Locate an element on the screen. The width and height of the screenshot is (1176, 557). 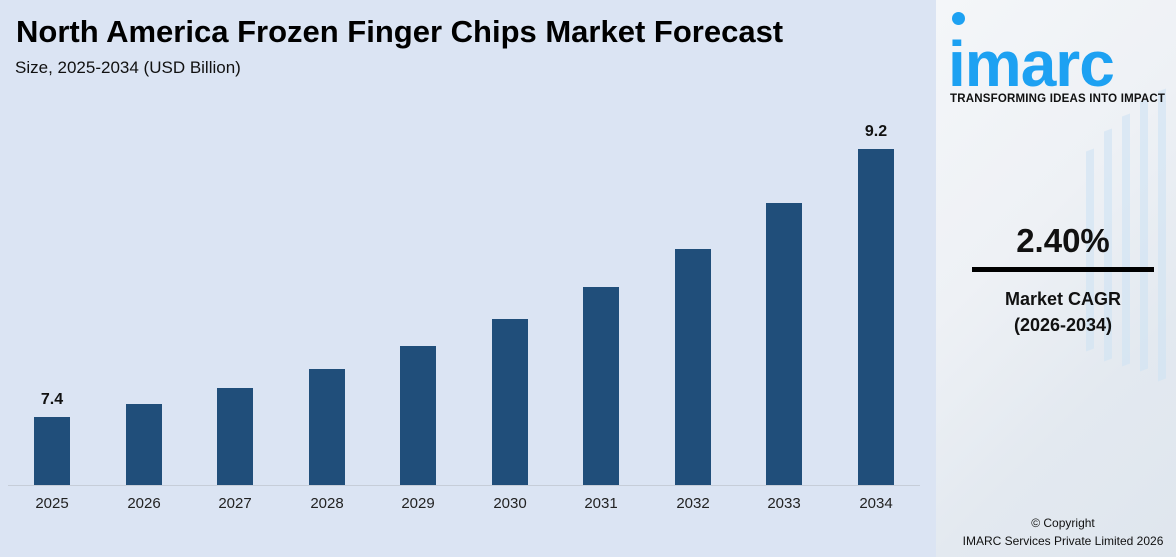
x-tick-label: 2025 is located at coordinates (52, 503).